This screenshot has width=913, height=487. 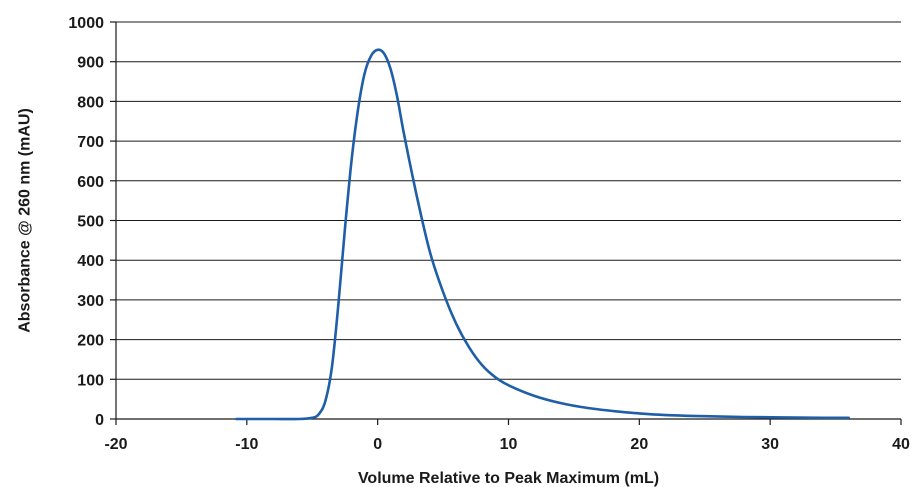 I want to click on y-tick-label: 0, so click(x=99, y=420).